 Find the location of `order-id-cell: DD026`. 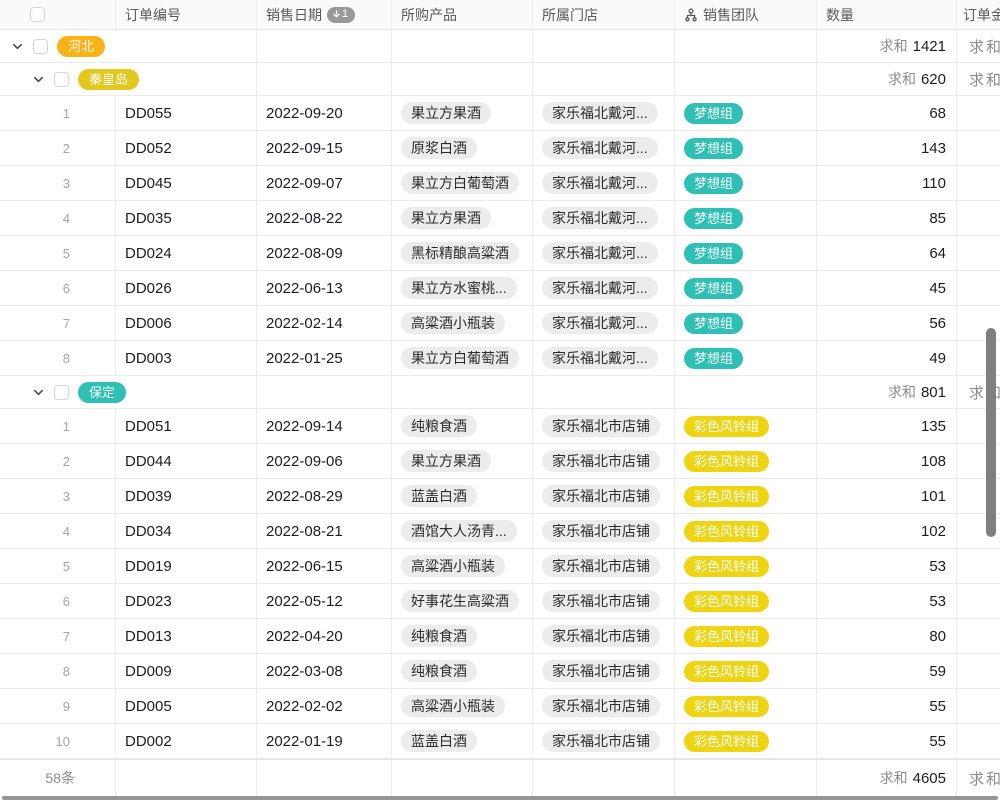

order-id-cell: DD026 is located at coordinates (186, 288).